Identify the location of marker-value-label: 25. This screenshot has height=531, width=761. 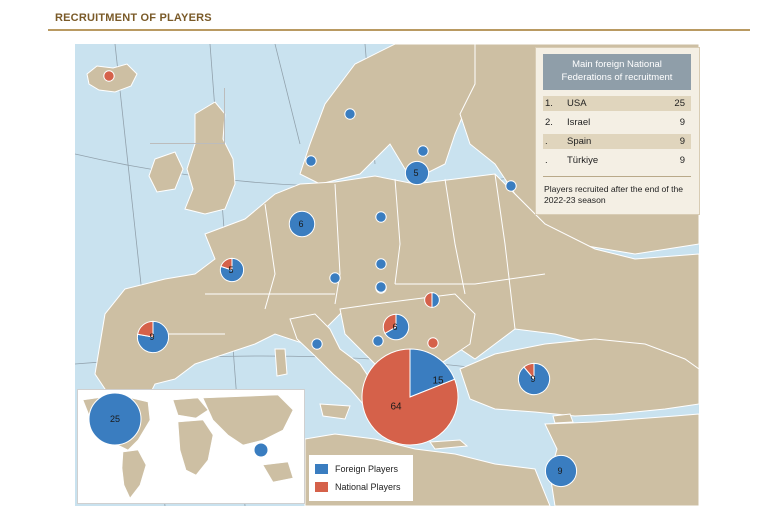
(115, 419).